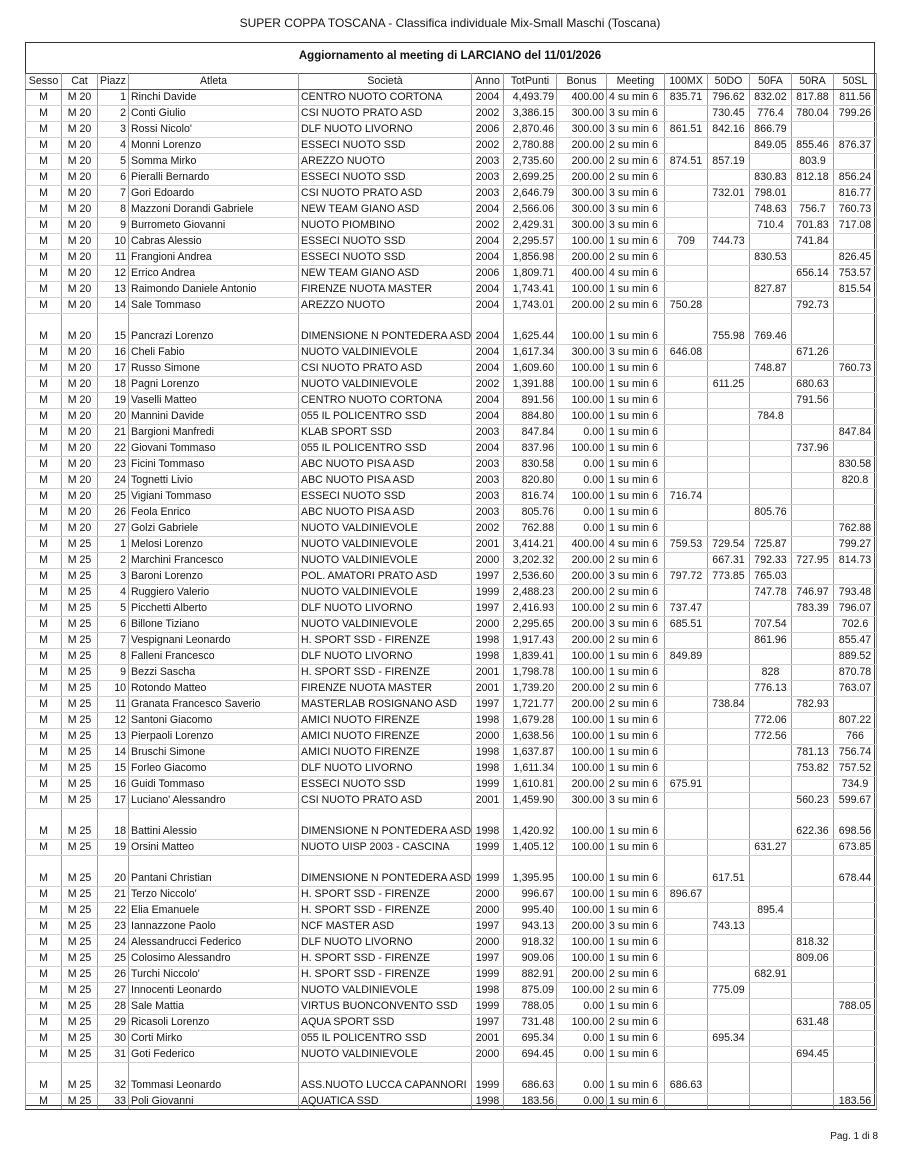  I want to click on cell-totpunti: 2,699.25, so click(530, 177).